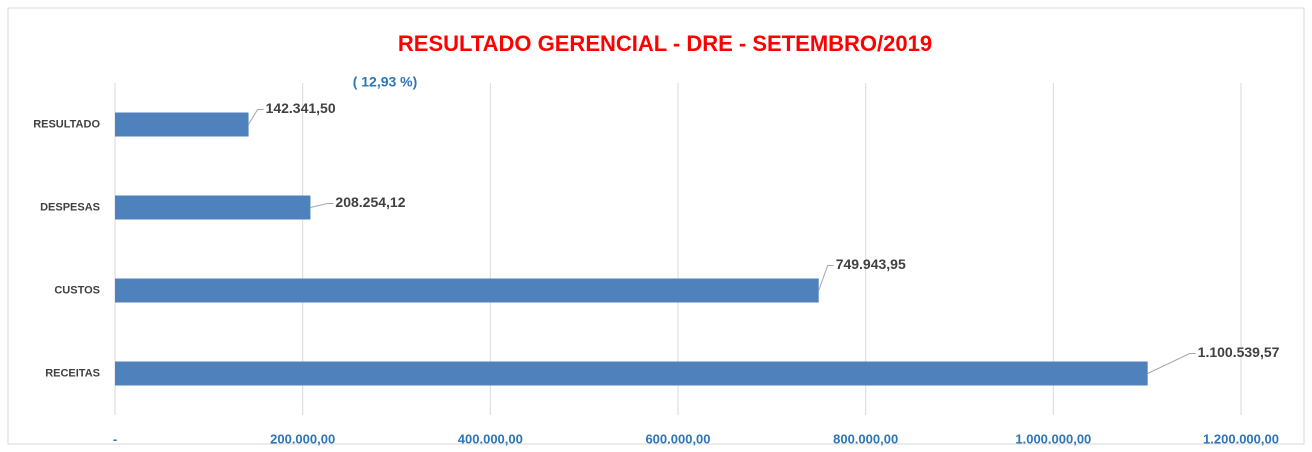 The width and height of the screenshot is (1312, 452). I want to click on x-tick-label: 400.000,00, so click(490, 438).